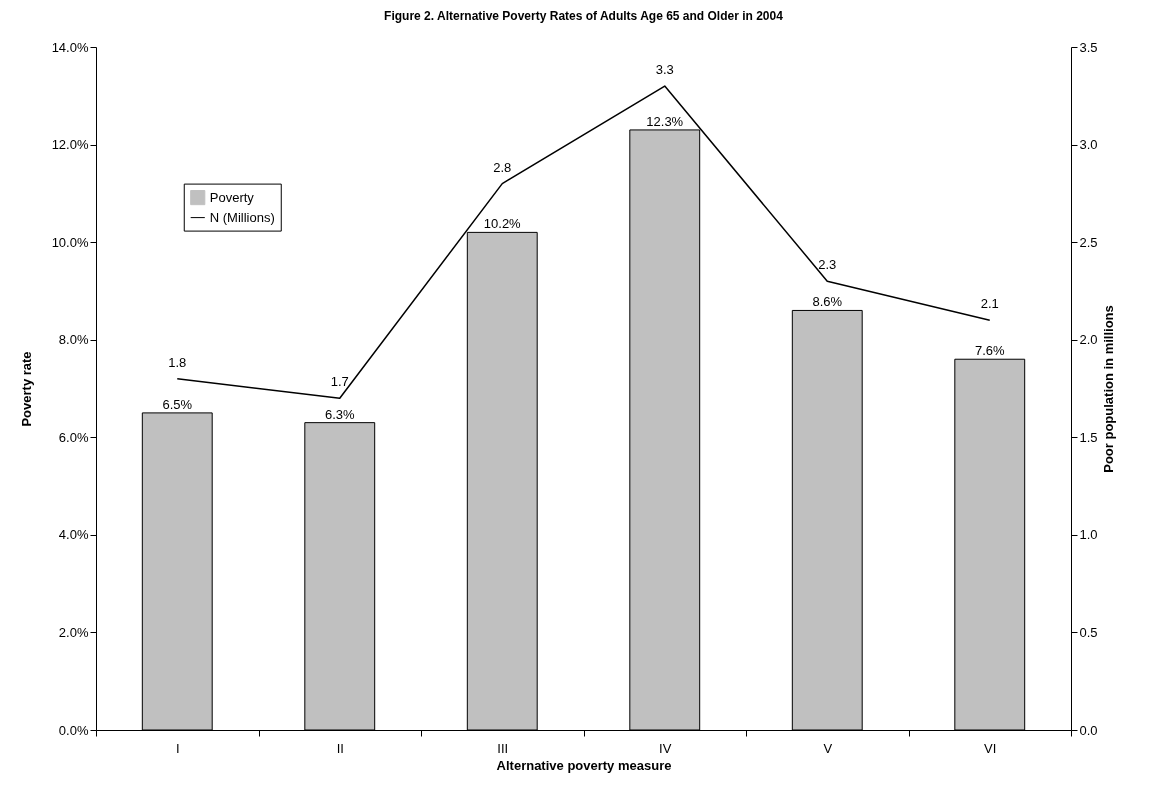 This screenshot has width=1175, height=795. What do you see at coordinates (177, 362) in the screenshot?
I see `data-label: 1.8` at bounding box center [177, 362].